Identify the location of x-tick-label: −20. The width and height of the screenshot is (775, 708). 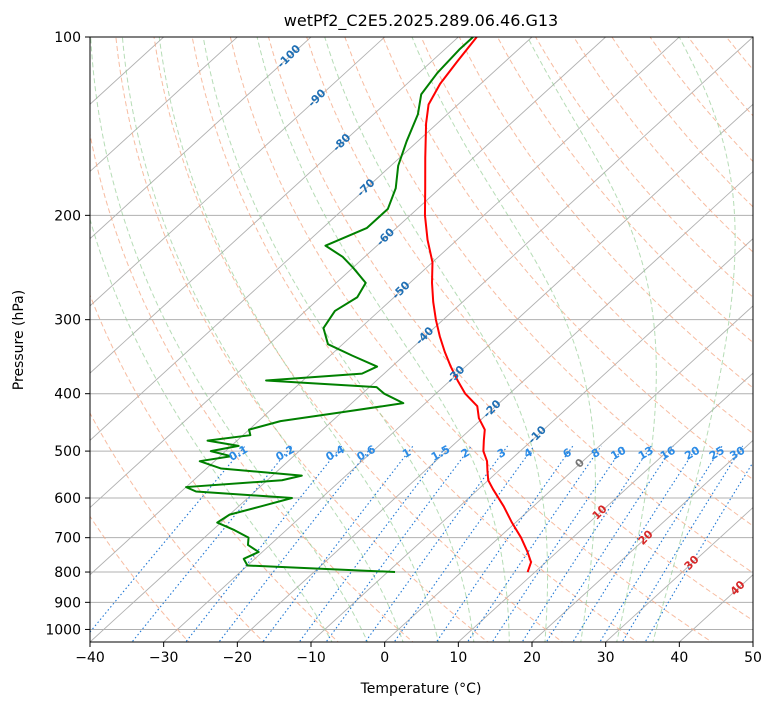
(238, 658).